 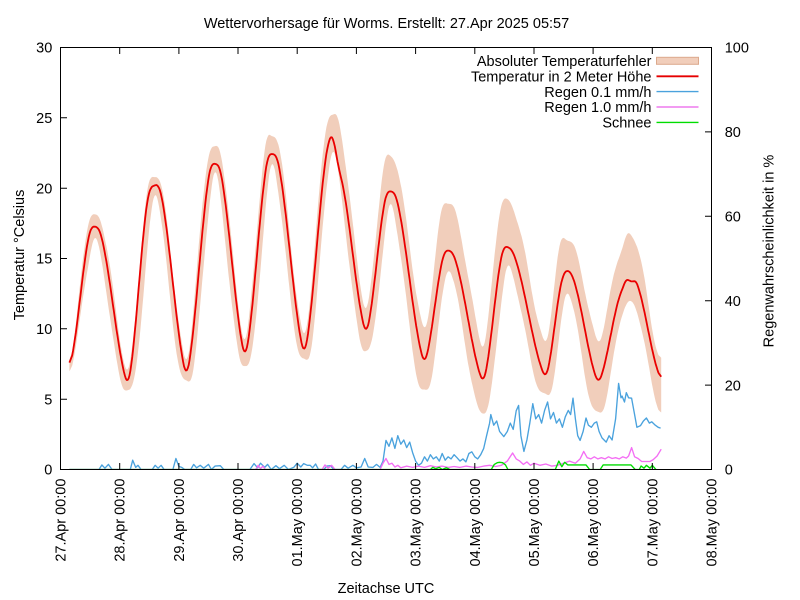 I want to click on svg-text: 04.May 00:00, so click(x=476, y=523).